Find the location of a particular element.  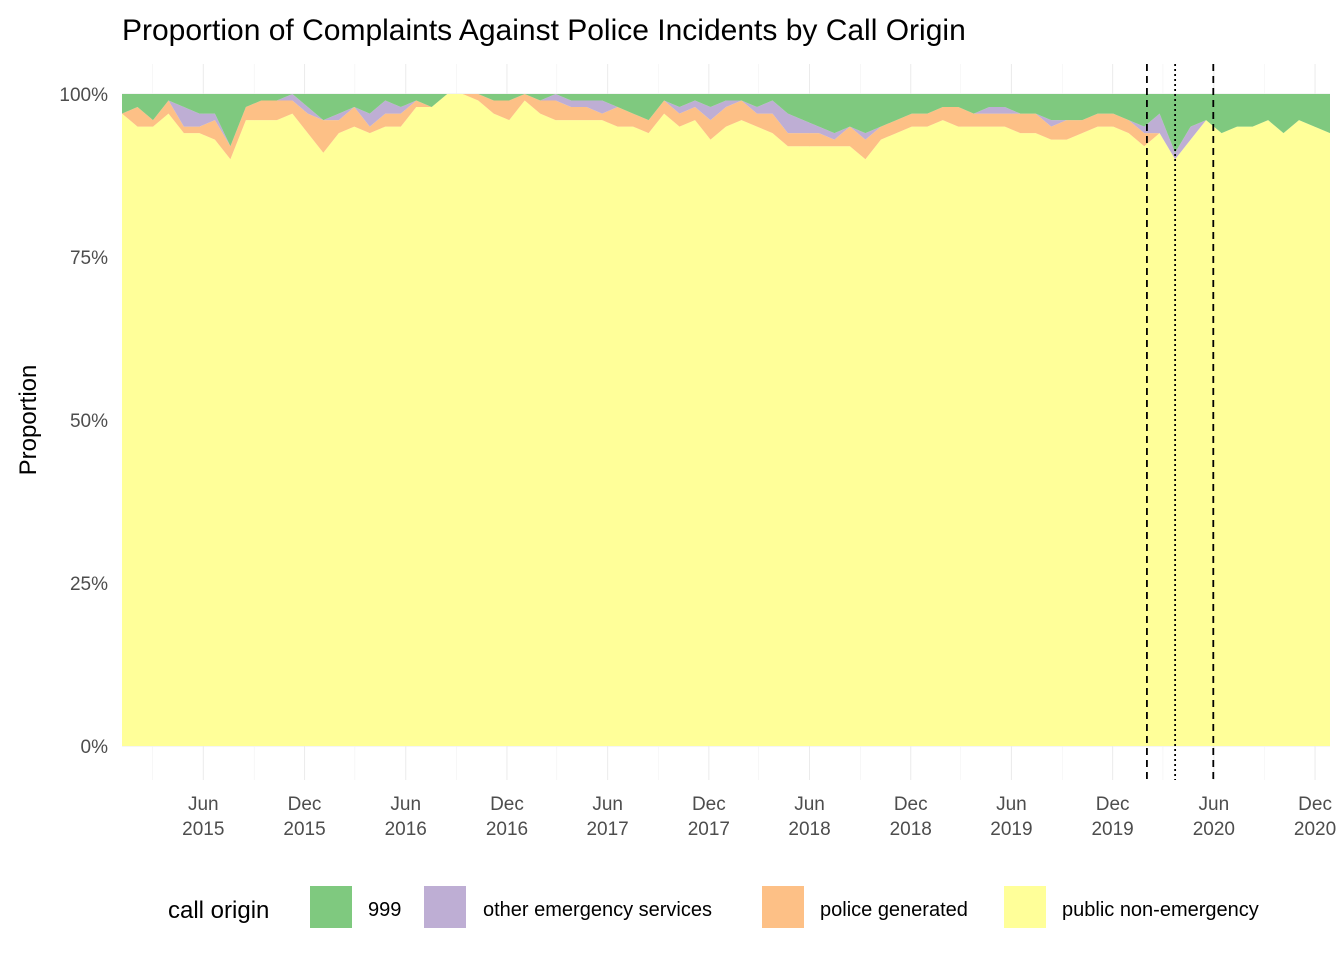

legend-label-other-emergency-services: other emergency services is located at coordinates (597, 910).